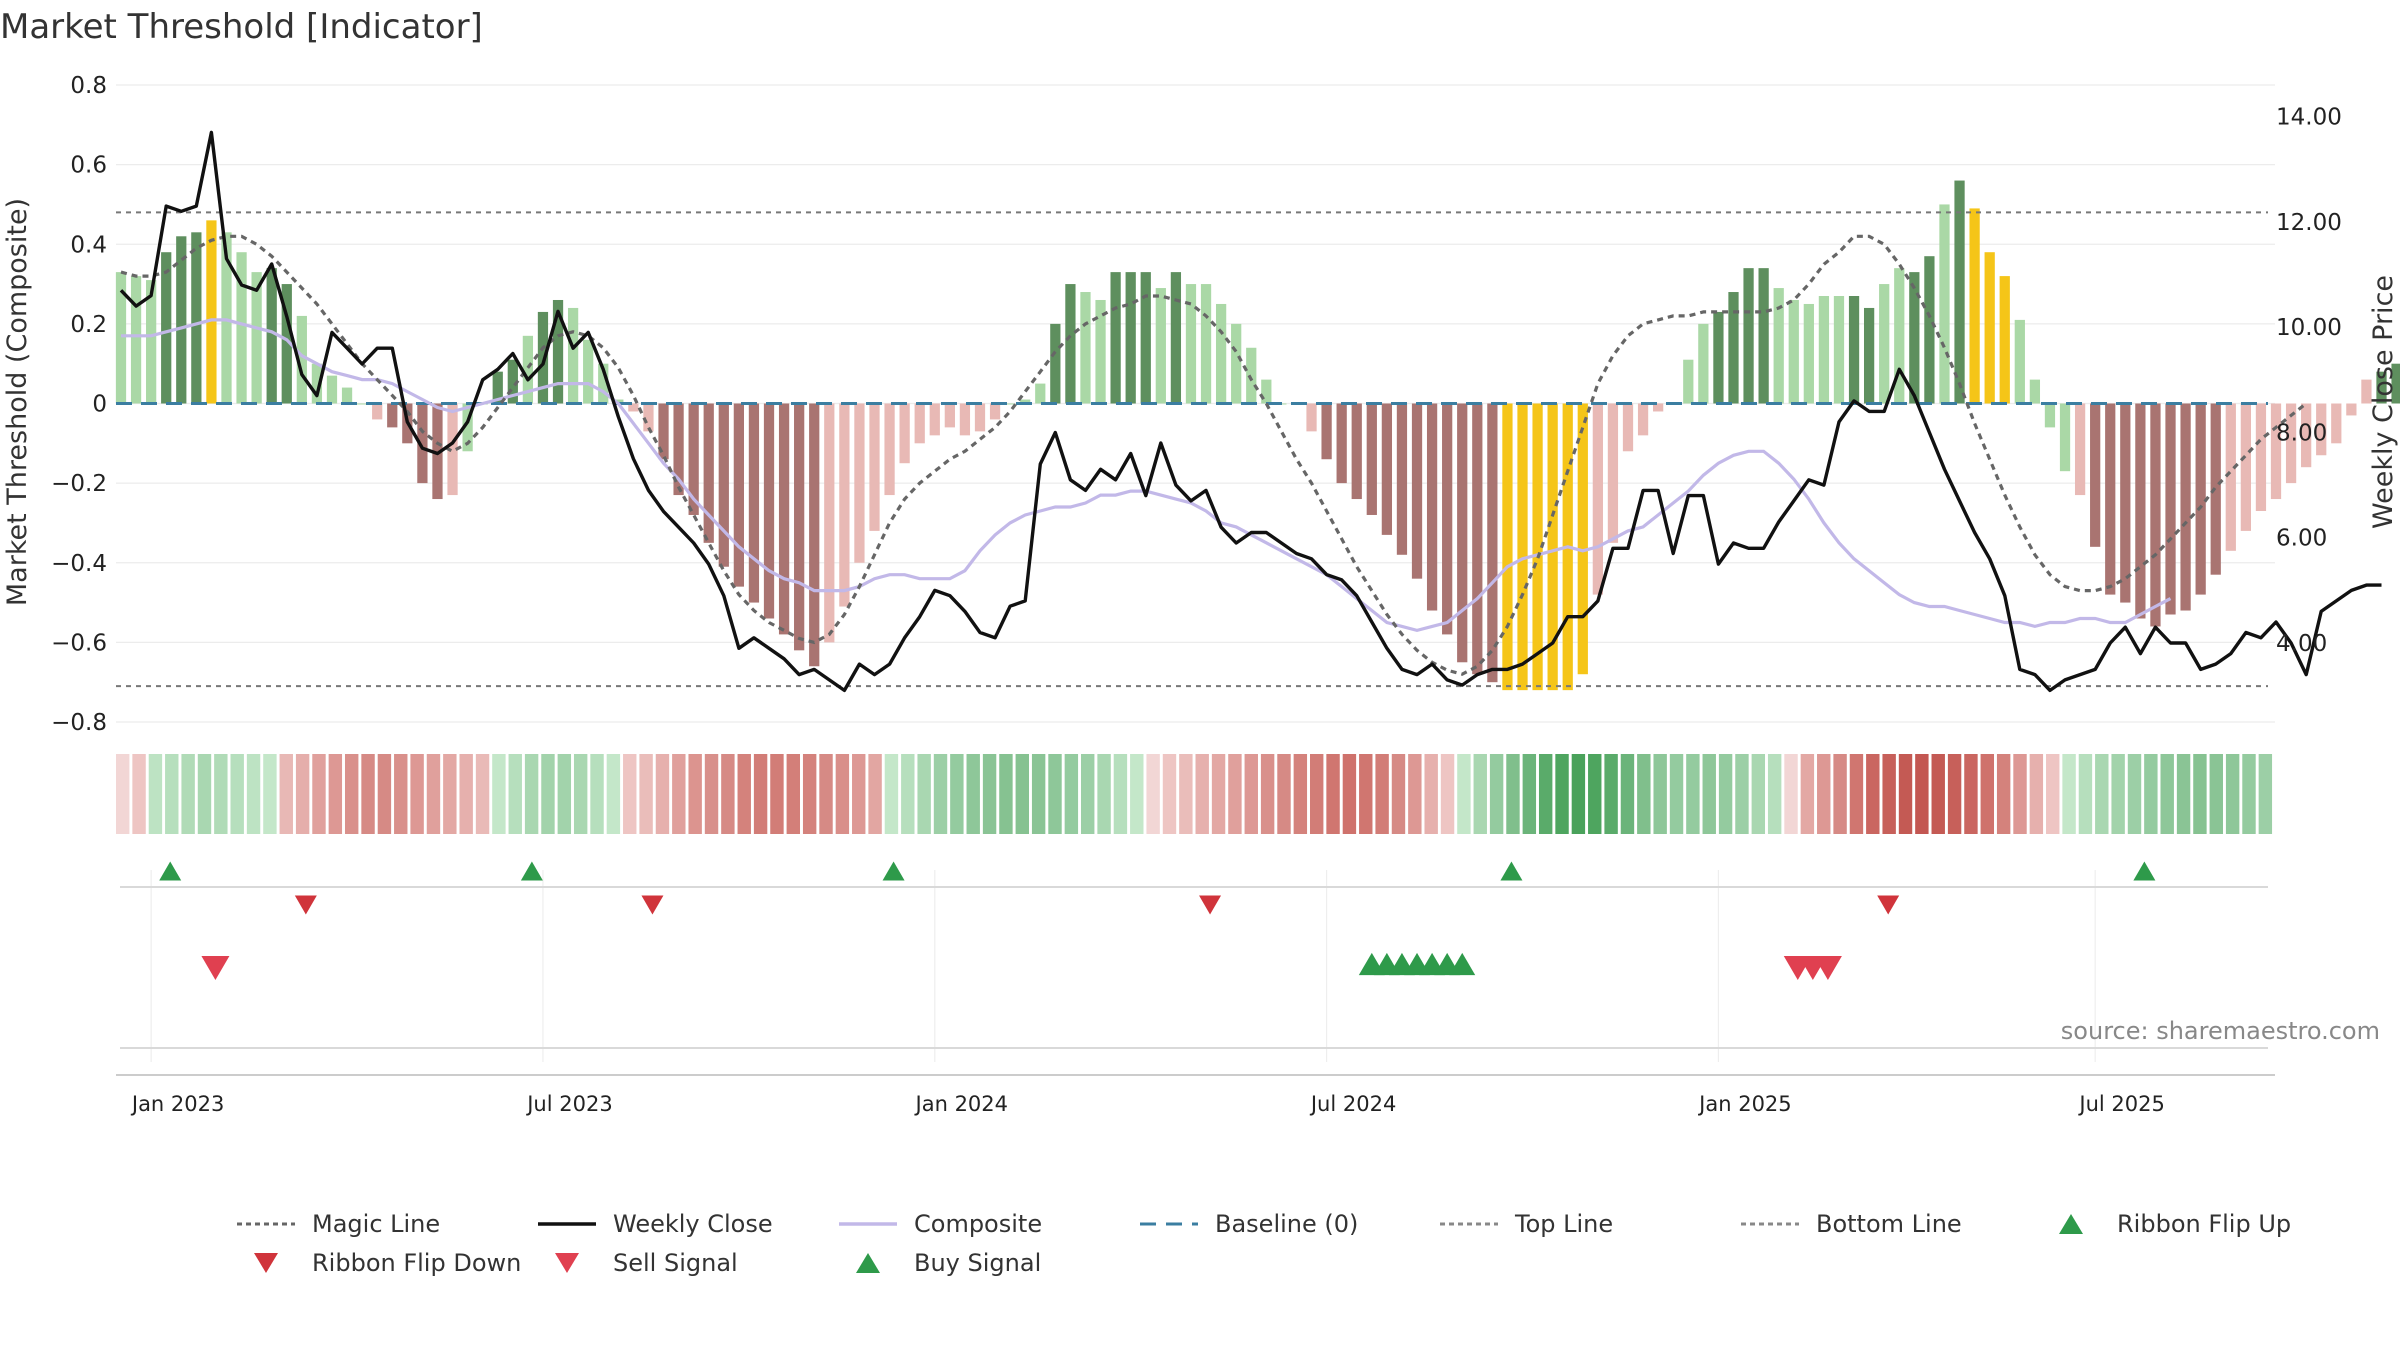 The height and width of the screenshot is (1350, 2400). What do you see at coordinates (88, 166) in the screenshot?
I see `left-tick-label: 0.6` at bounding box center [88, 166].